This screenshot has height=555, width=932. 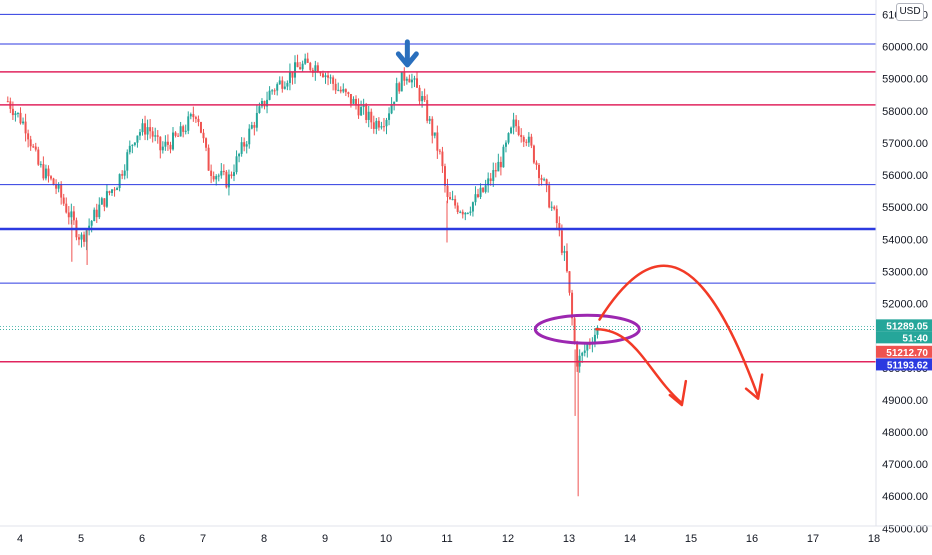 What do you see at coordinates (264, 539) in the screenshot?
I see `time-tick-label: 8` at bounding box center [264, 539].